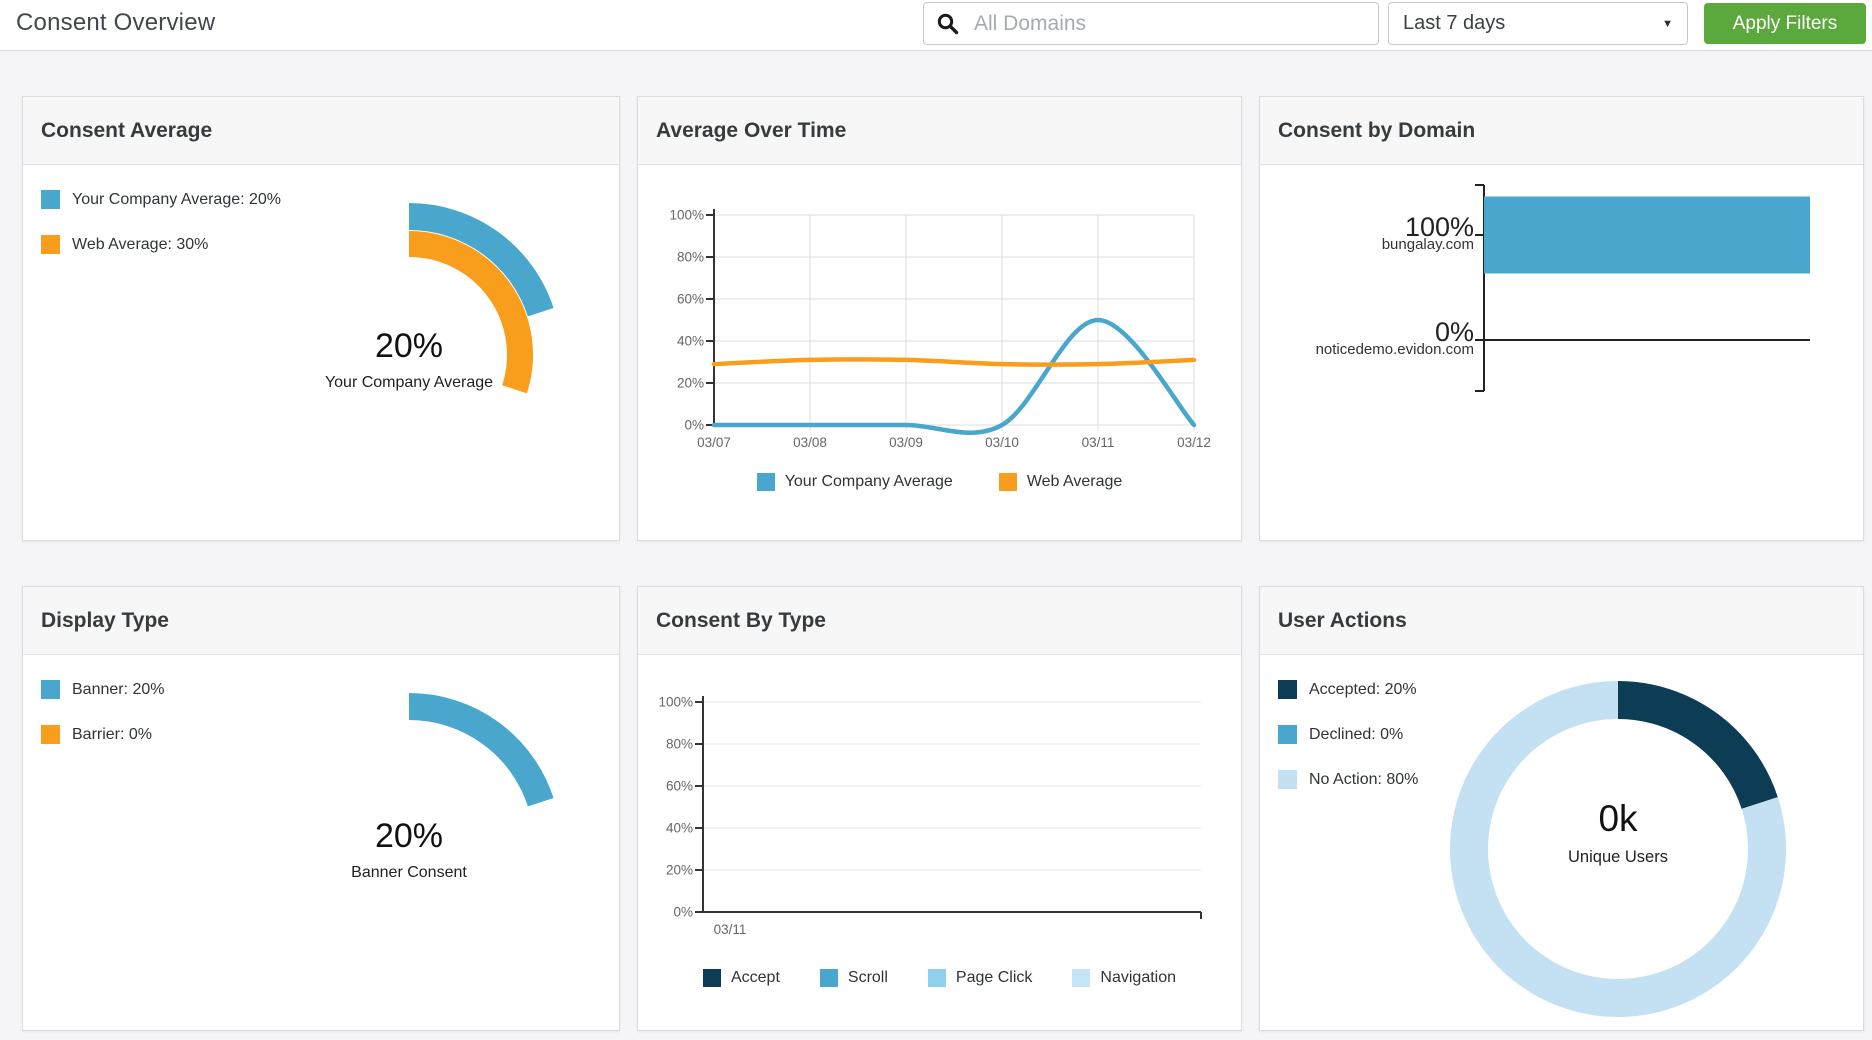  Describe the element at coordinates (714, 442) in the screenshot. I see `x-tick-label: 03/07` at that location.